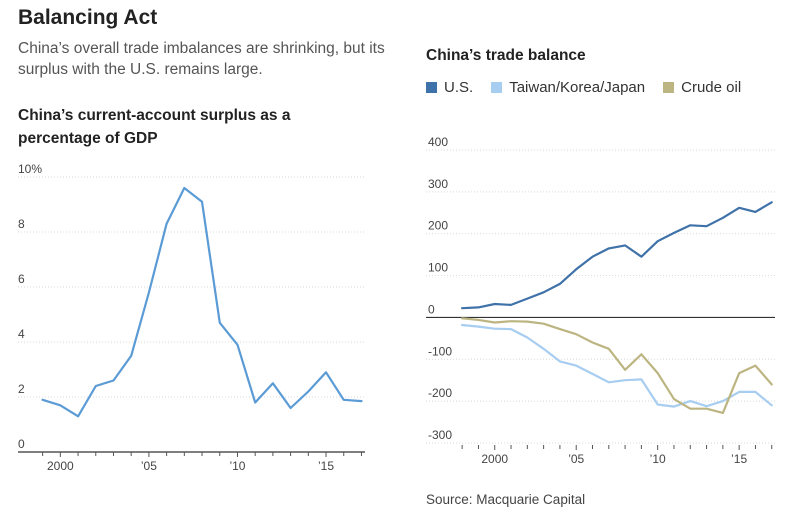 This screenshot has height=520, width=800. Describe the element at coordinates (459, 87) in the screenshot. I see `legend-label-us: U.S.` at that location.